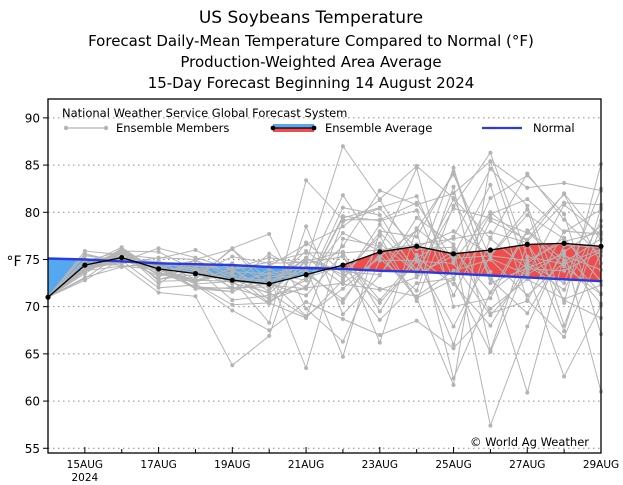 The width and height of the screenshot is (623, 485). I want to click on legend-normal-label: Normal, so click(554, 128).